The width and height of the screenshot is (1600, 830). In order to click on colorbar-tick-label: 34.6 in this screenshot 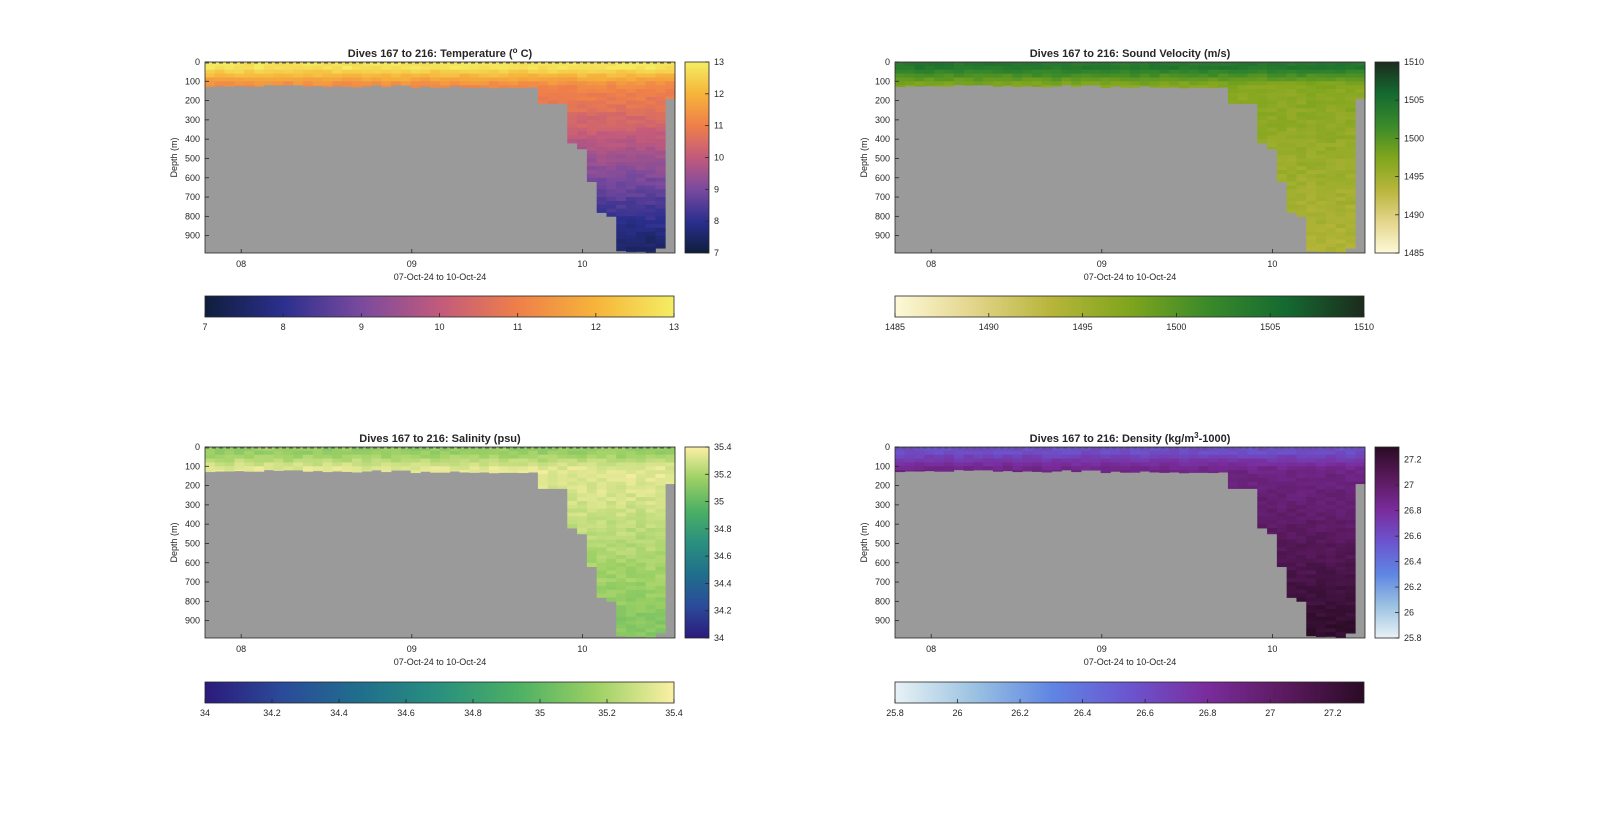, I will do `click(723, 556)`.